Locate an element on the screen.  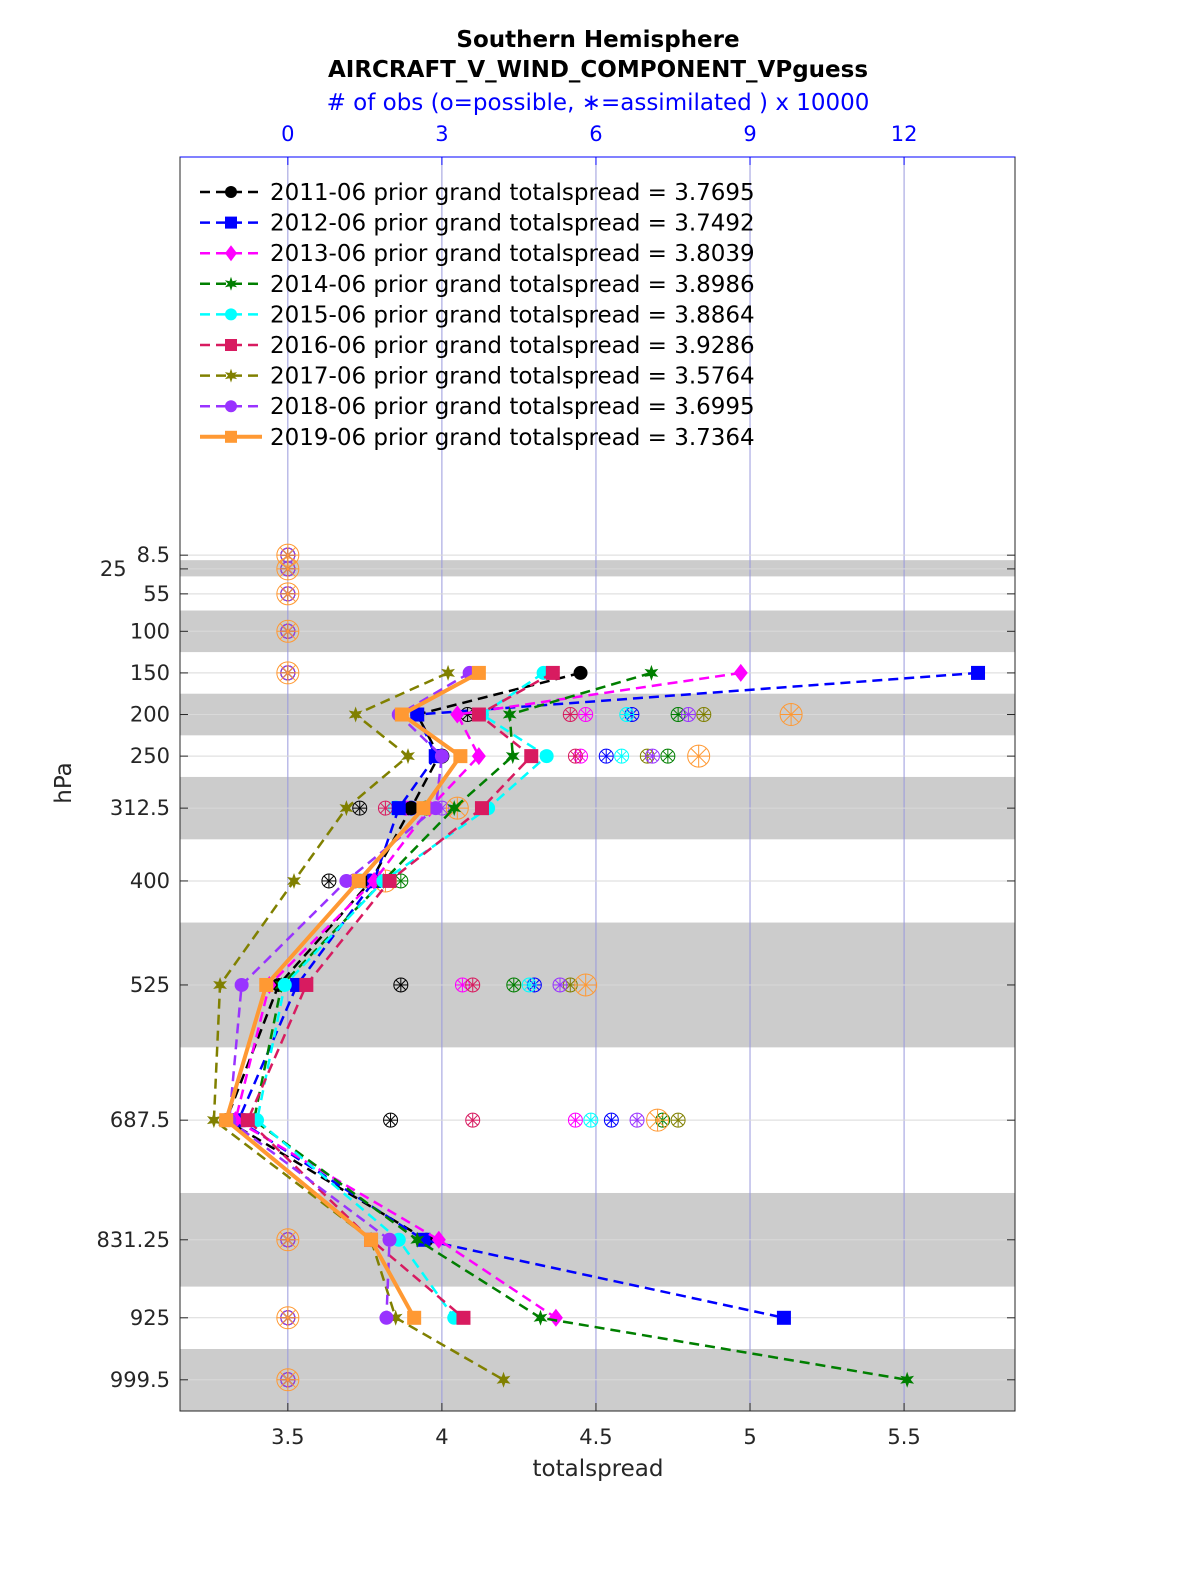
top-tick-label: 3 is located at coordinates (441, 134).